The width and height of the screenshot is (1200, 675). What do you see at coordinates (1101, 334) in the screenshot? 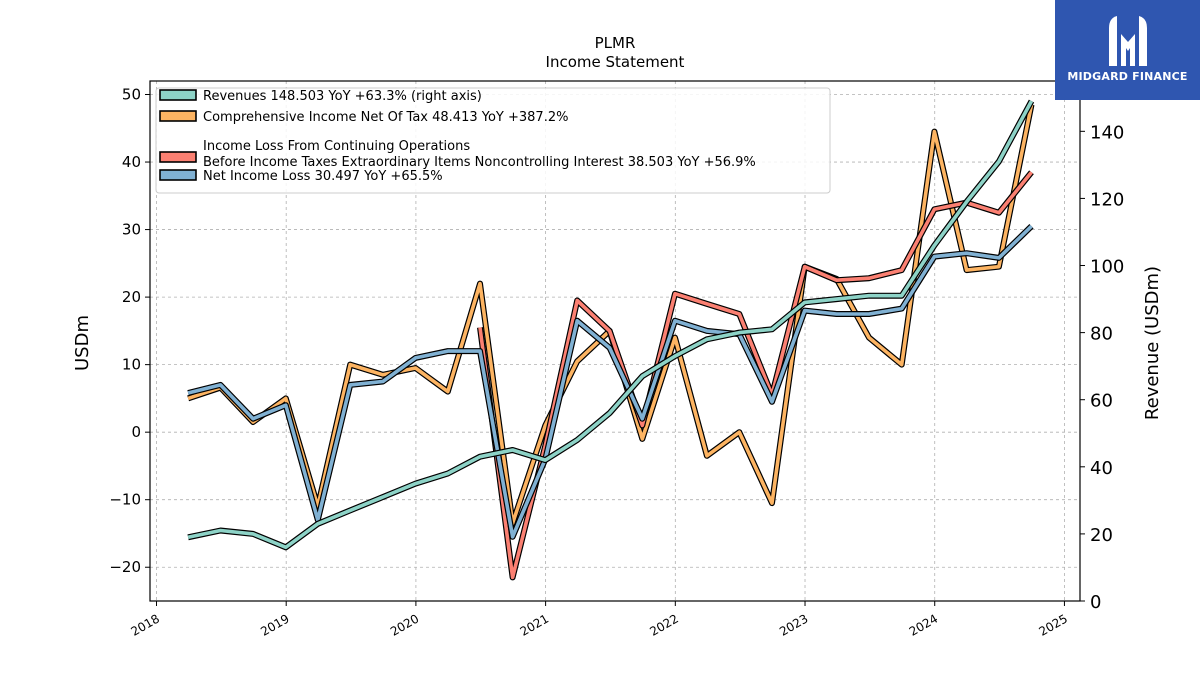
I see `right-tick-label: 80` at bounding box center [1101, 334].